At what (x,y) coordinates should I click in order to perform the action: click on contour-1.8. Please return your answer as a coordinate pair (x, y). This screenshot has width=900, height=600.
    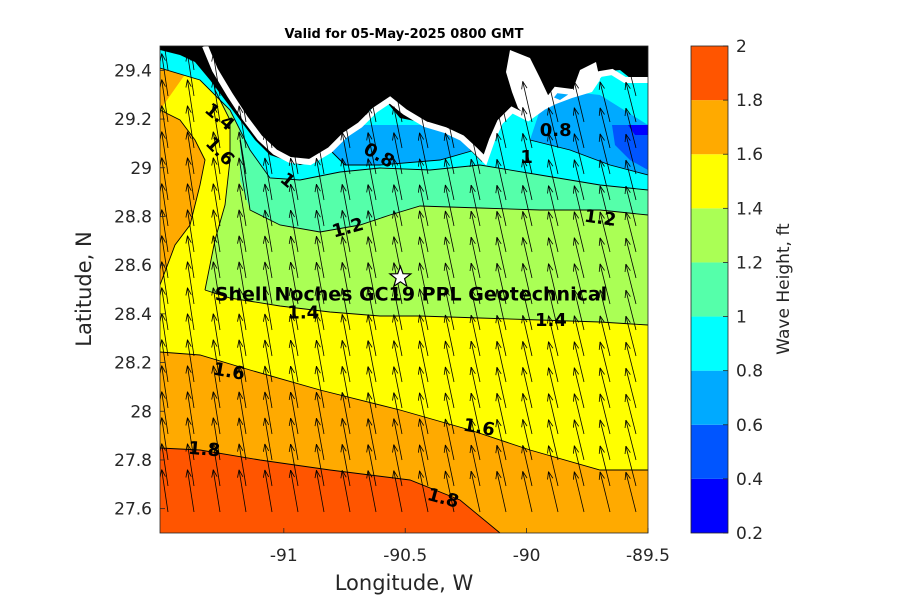
    Looking at the image, I should click on (330, 490).